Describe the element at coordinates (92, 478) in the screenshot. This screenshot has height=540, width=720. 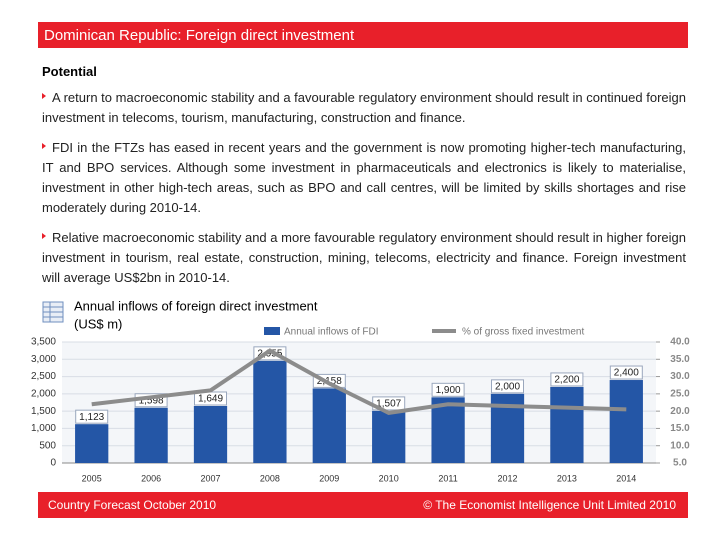
I see `x-tick-label: 2005` at that location.